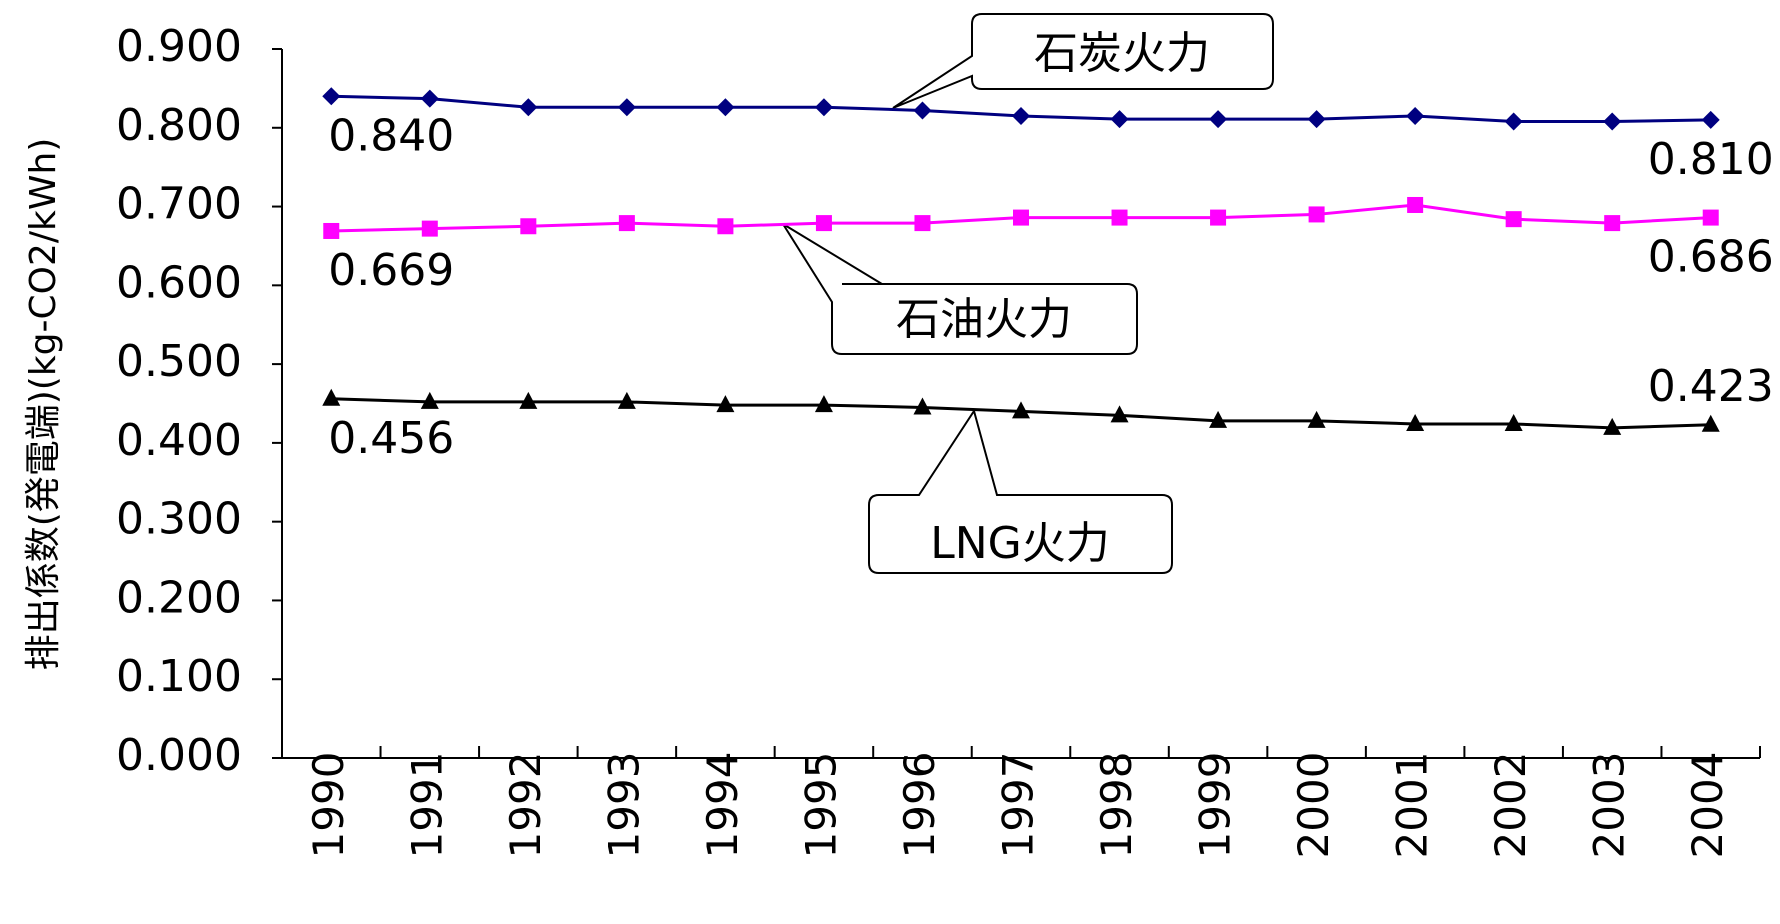 This screenshot has height=924, width=1780. I want to click on x-tick-label: 1992, so click(525, 805).